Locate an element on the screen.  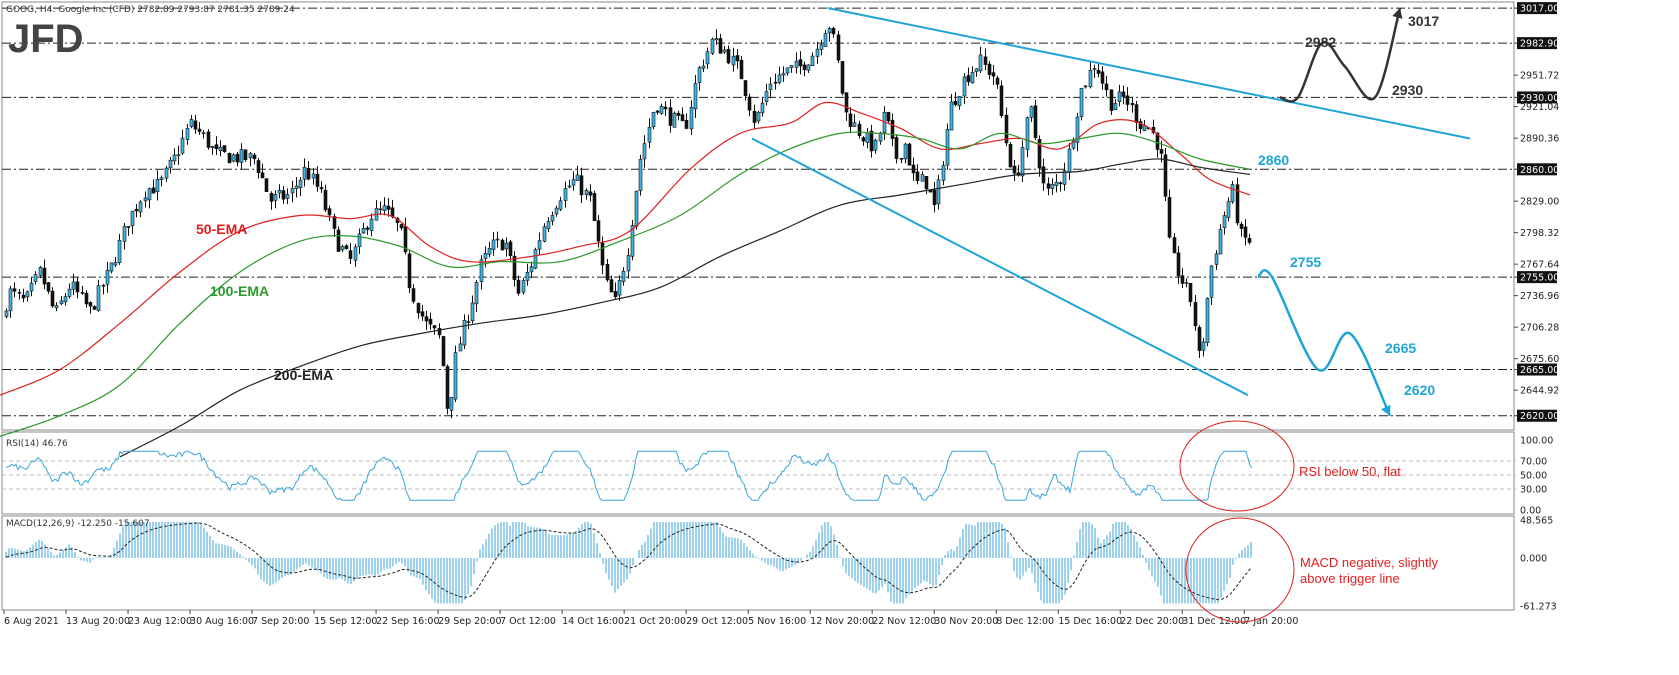
rsi-line is located at coordinates (629, 475).